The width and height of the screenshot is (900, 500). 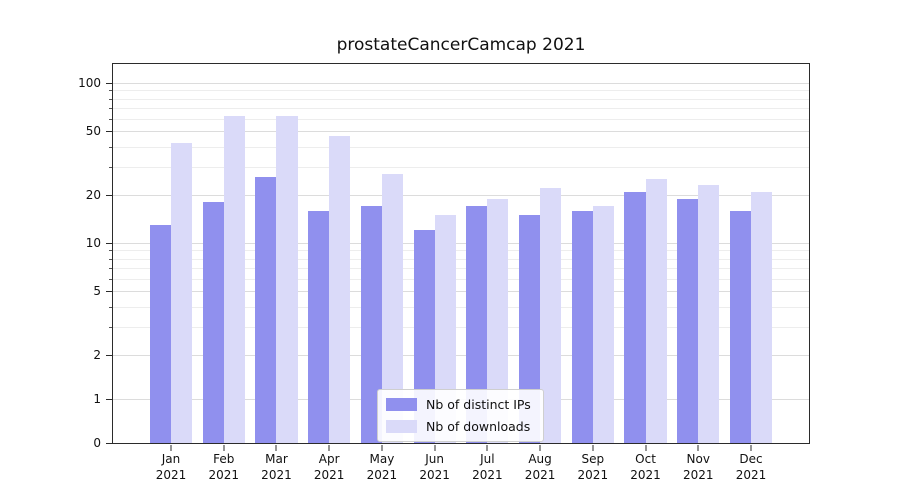 I want to click on bar-downloads-mar, so click(x=287, y=279).